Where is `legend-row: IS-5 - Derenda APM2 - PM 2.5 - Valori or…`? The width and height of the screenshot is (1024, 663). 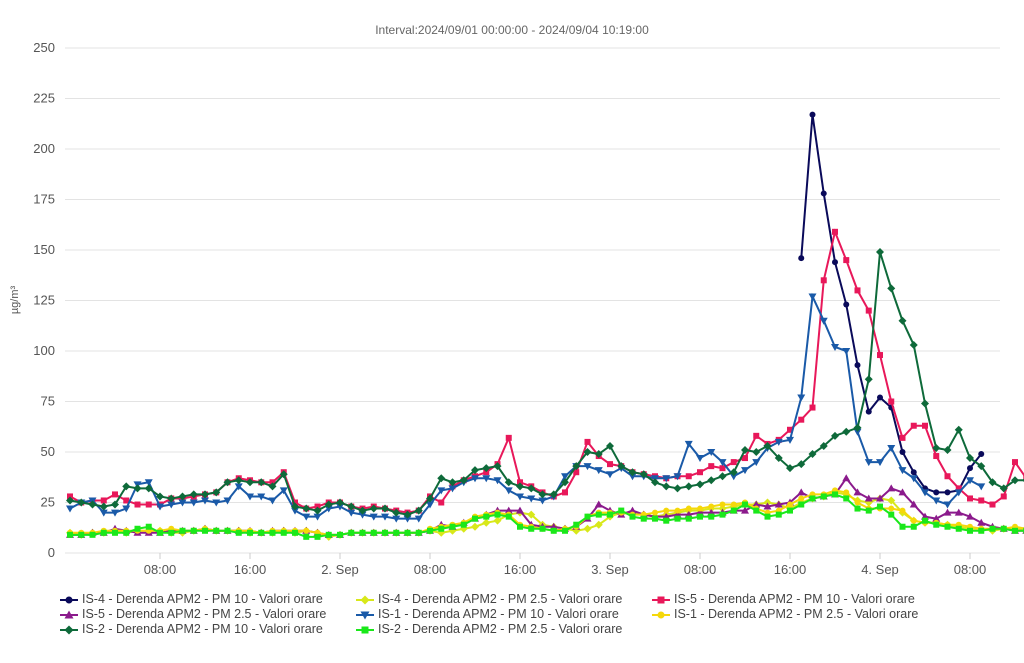 legend-row: IS-5 - Derenda APM2 - PM 2.5 - Valori or… is located at coordinates (540, 614).